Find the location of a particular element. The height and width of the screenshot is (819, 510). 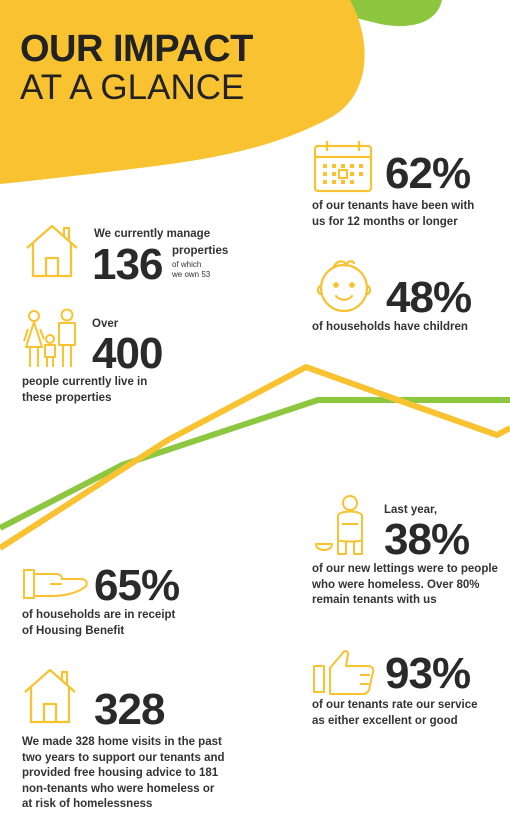

page-title: OUR IMPACT AT A GLANCE is located at coordinates (136, 67).